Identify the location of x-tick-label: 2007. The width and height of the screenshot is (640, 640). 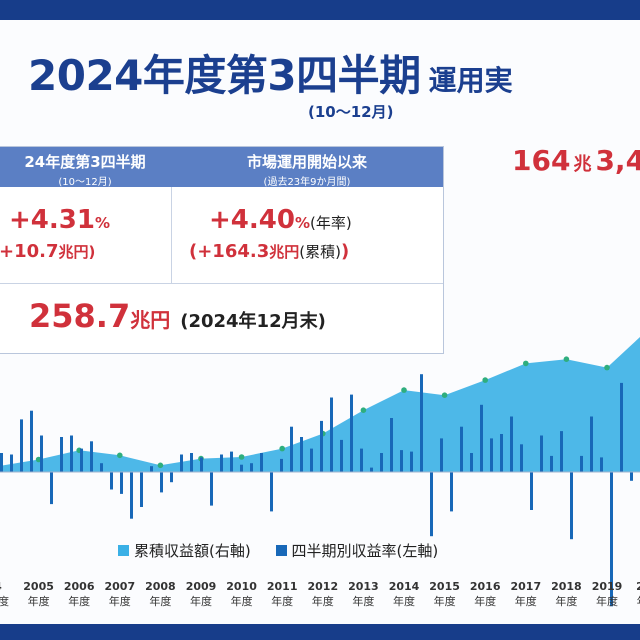
(119, 586).